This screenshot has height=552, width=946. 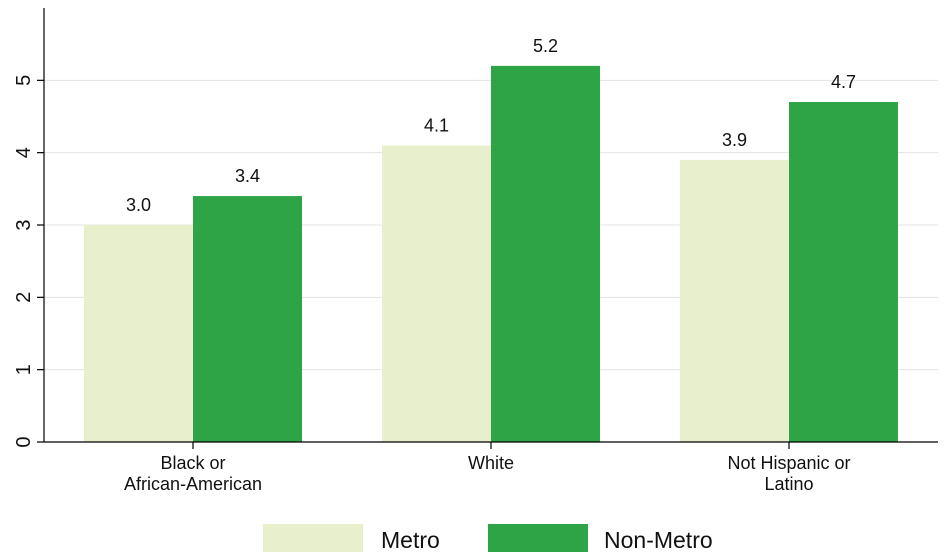 What do you see at coordinates (538, 538) in the screenshot?
I see `legend-swatch-non-metro` at bounding box center [538, 538].